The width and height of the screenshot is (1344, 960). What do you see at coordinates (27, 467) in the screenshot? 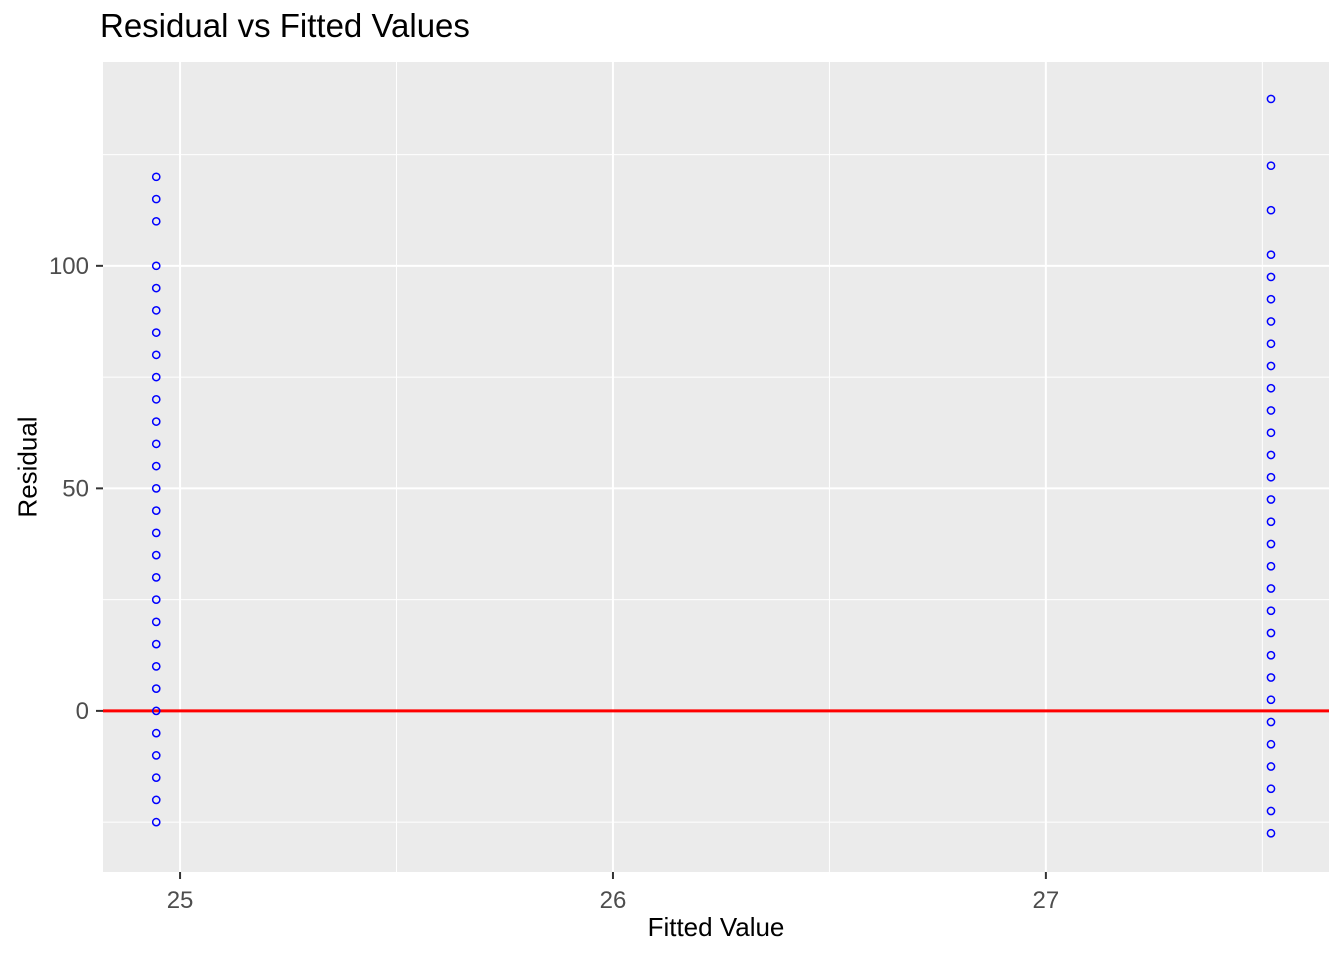
I see `y-axis-title: Residual` at bounding box center [27, 467].